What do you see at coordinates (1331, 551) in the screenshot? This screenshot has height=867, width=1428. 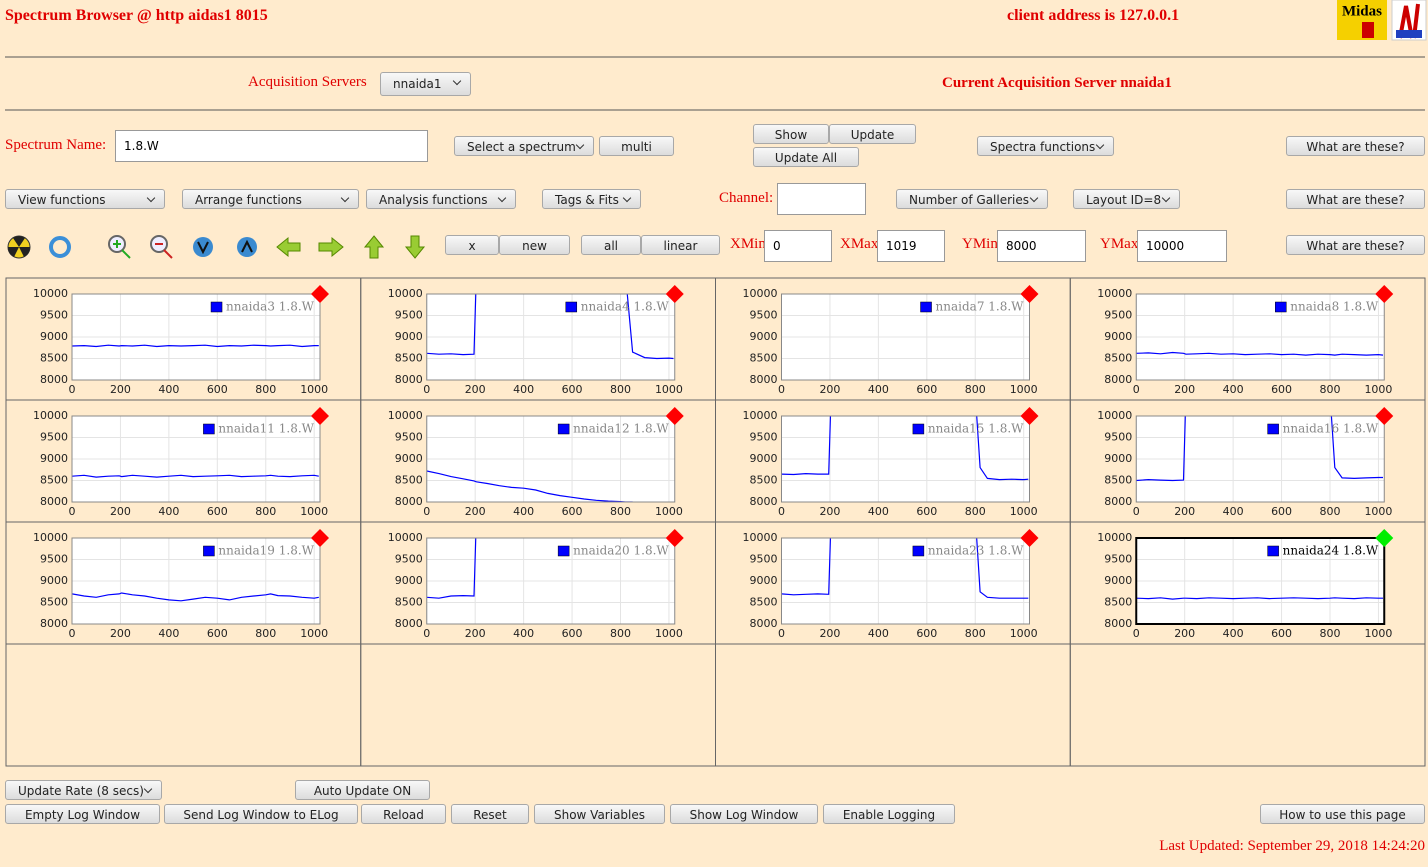 I see `legend-label: nnaida24 1.8.W` at bounding box center [1331, 551].